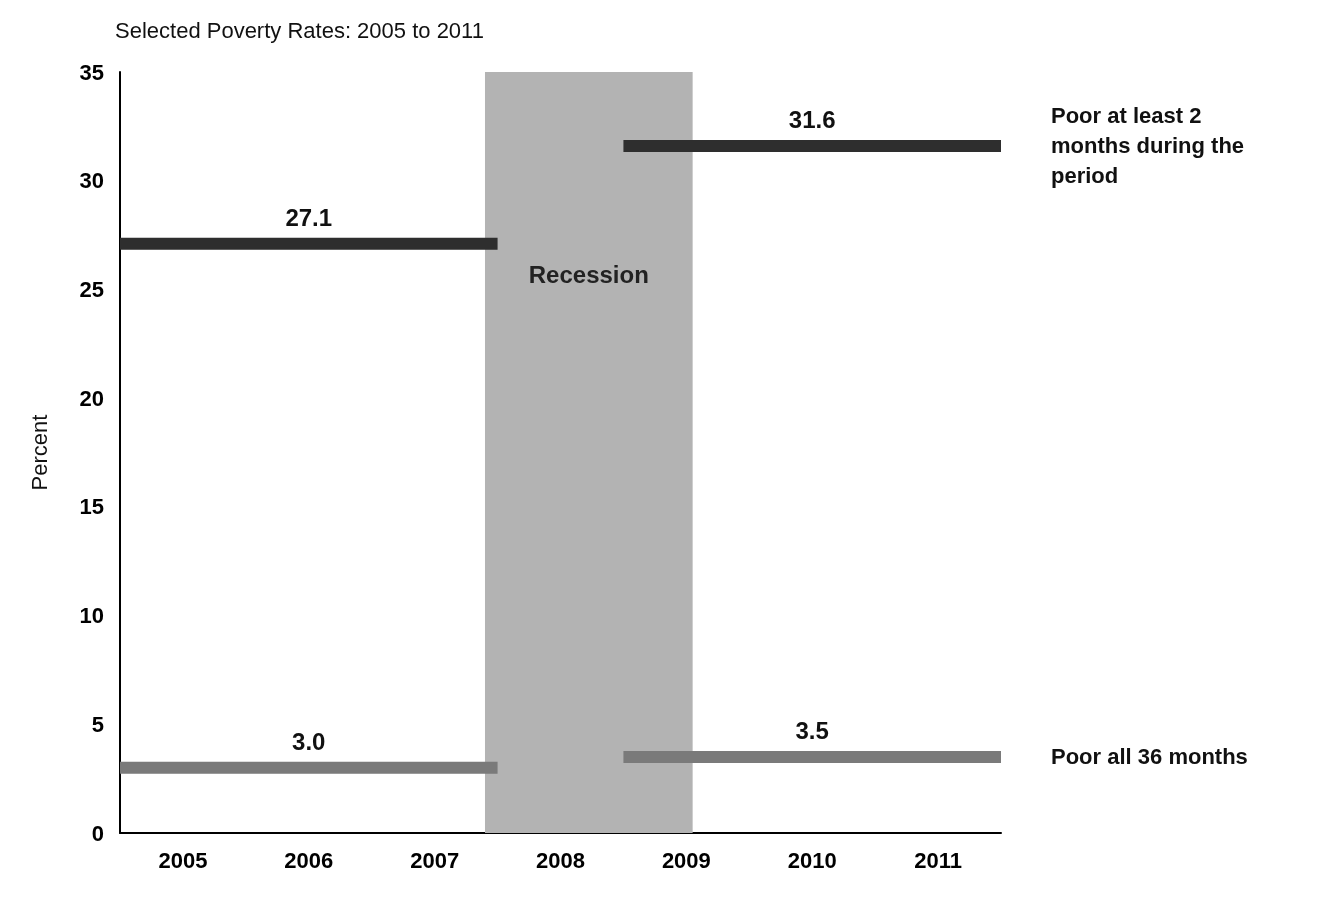 This screenshot has height=903, width=1336. I want to click on y-tick-label: 25, so click(91, 289).